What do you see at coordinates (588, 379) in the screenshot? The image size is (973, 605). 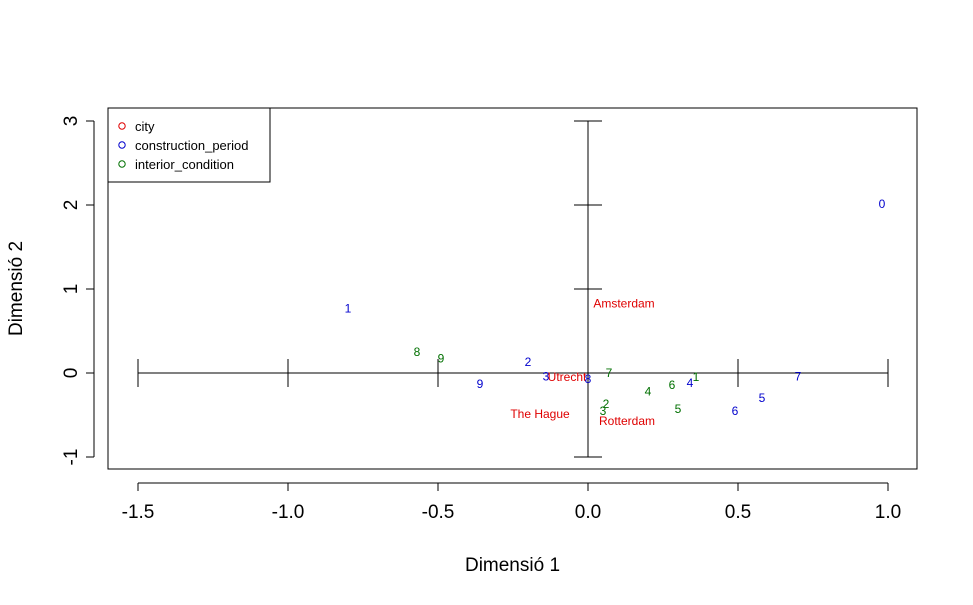 I see `construction_period-point-label: 8` at bounding box center [588, 379].